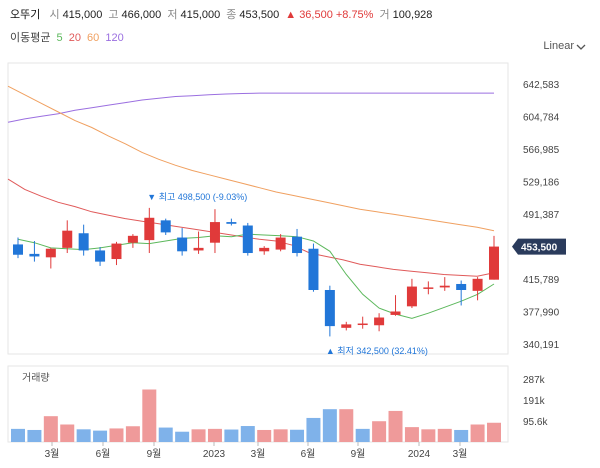 The image size is (600, 468). I want to click on price-tick-label: 377,990, so click(541, 313).